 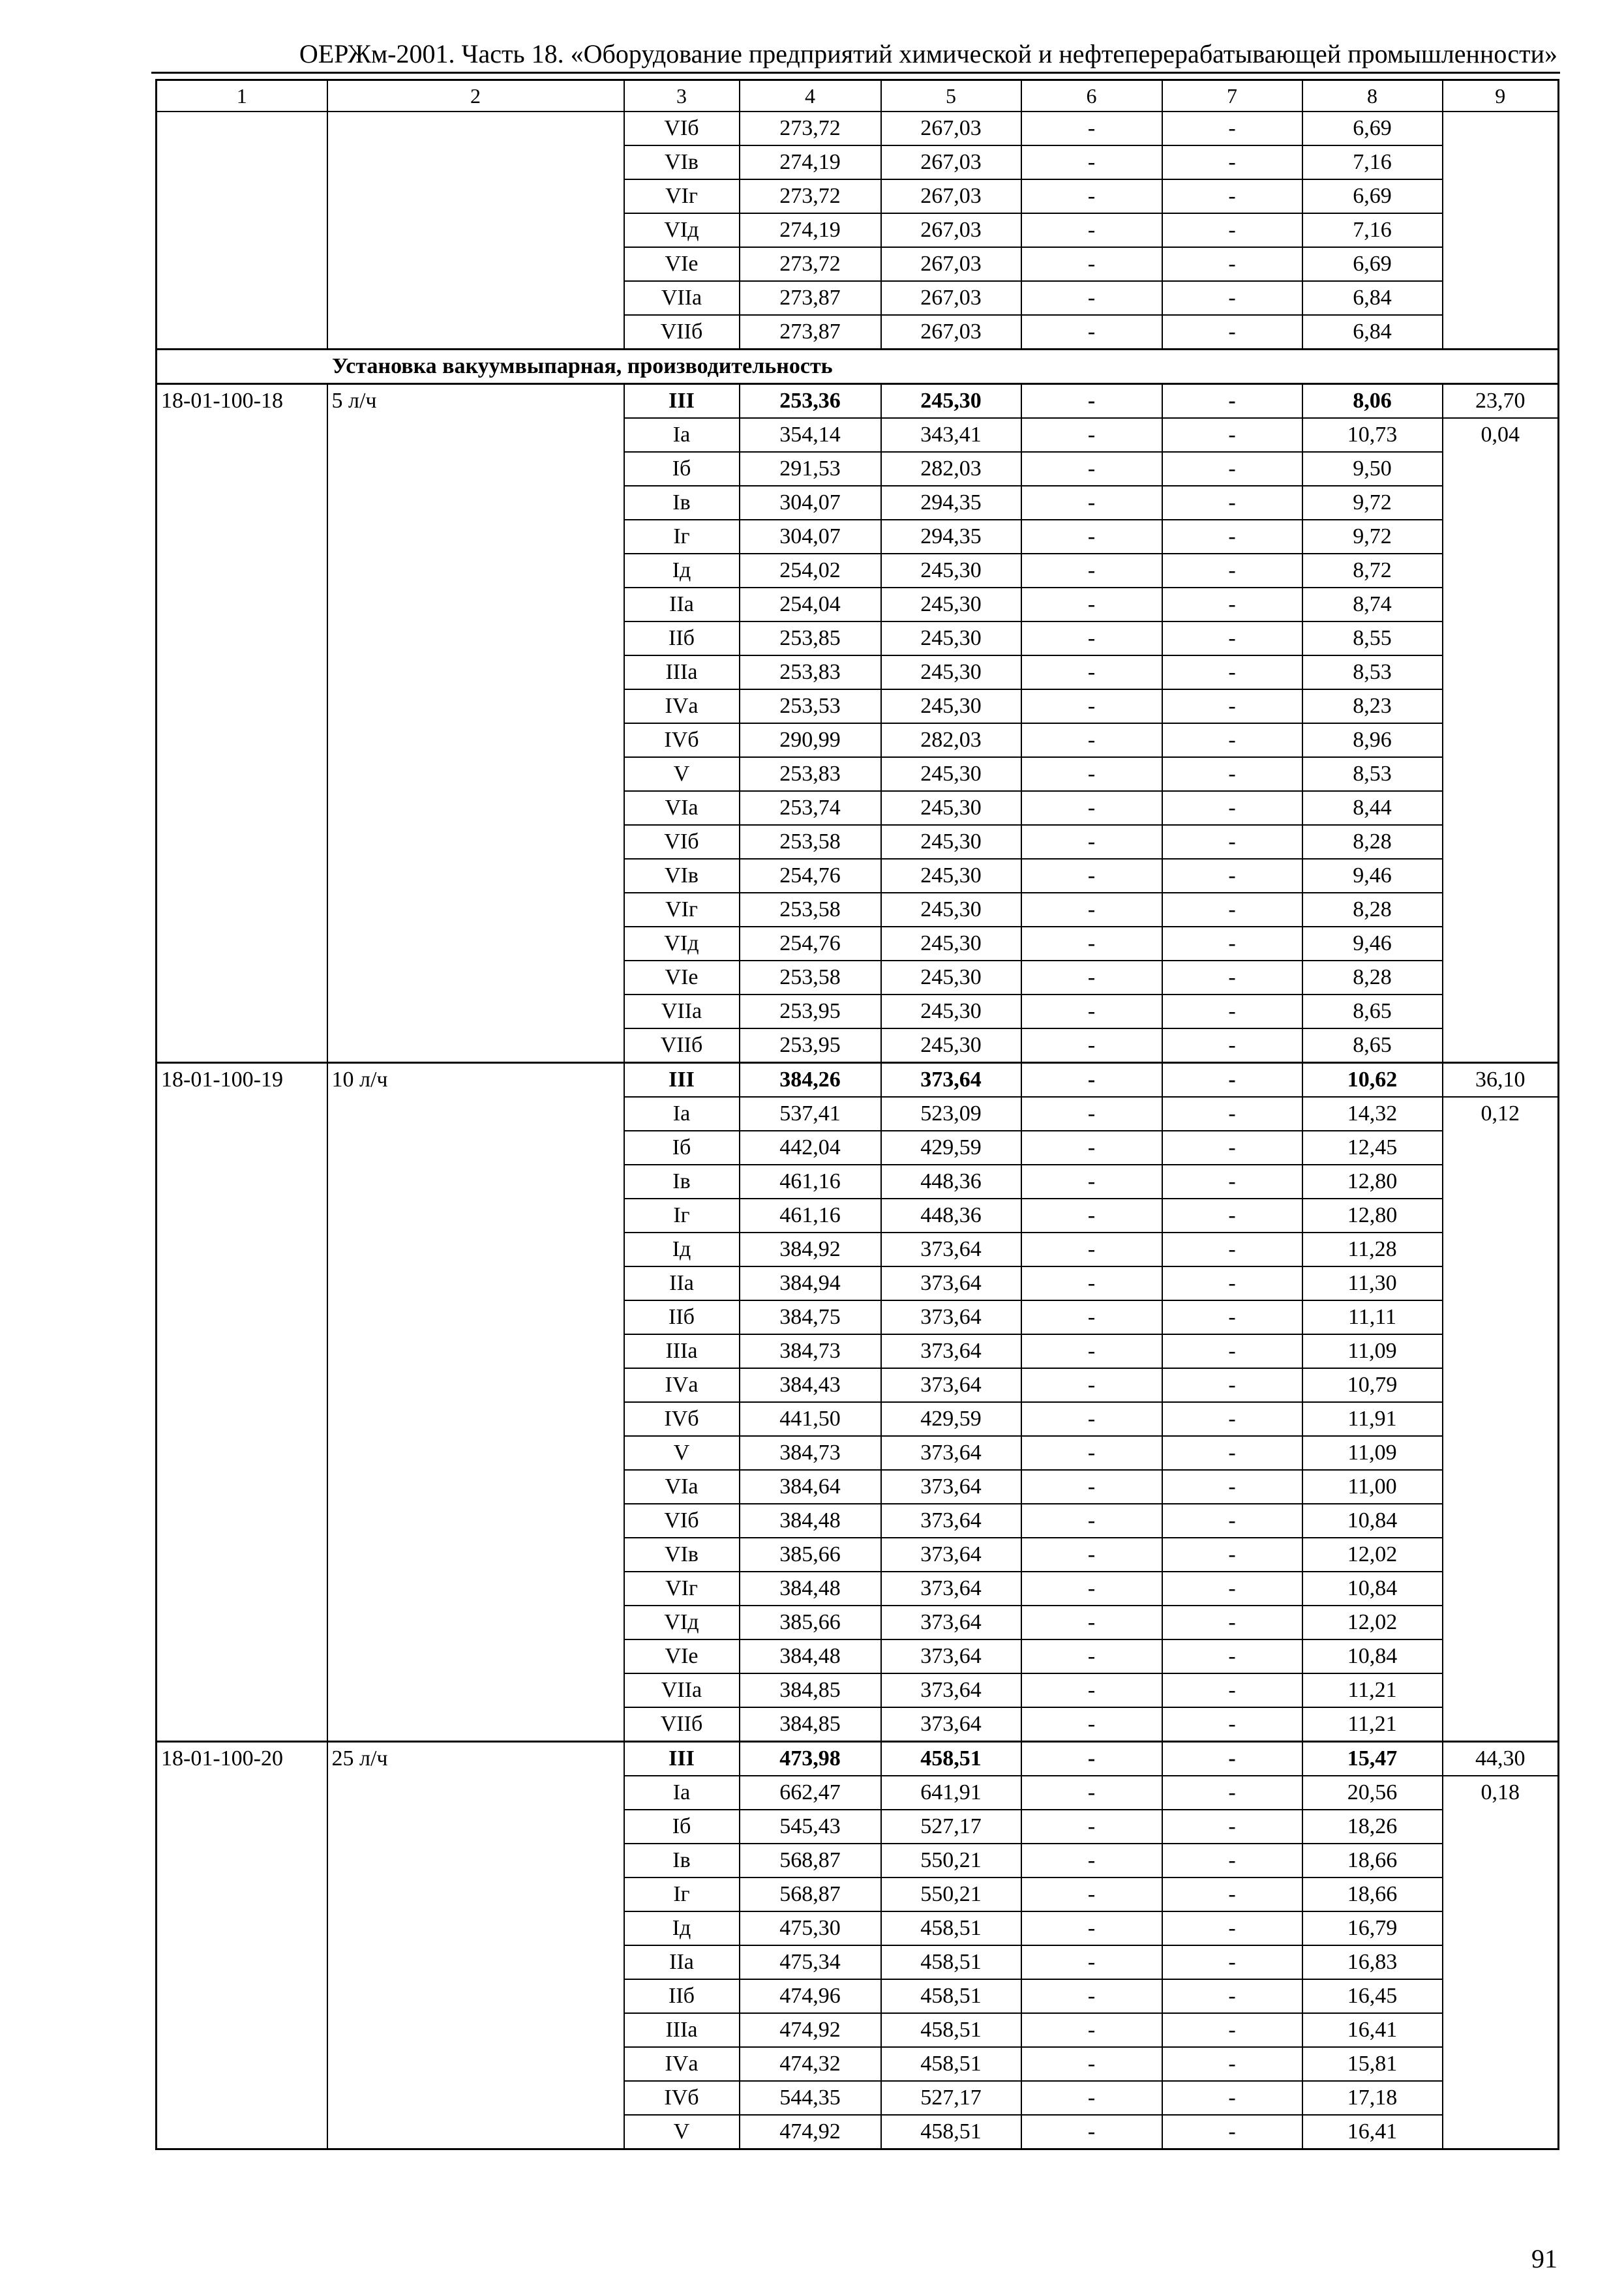 I want to click on price-materials: 11,21, so click(x=1372, y=1725).